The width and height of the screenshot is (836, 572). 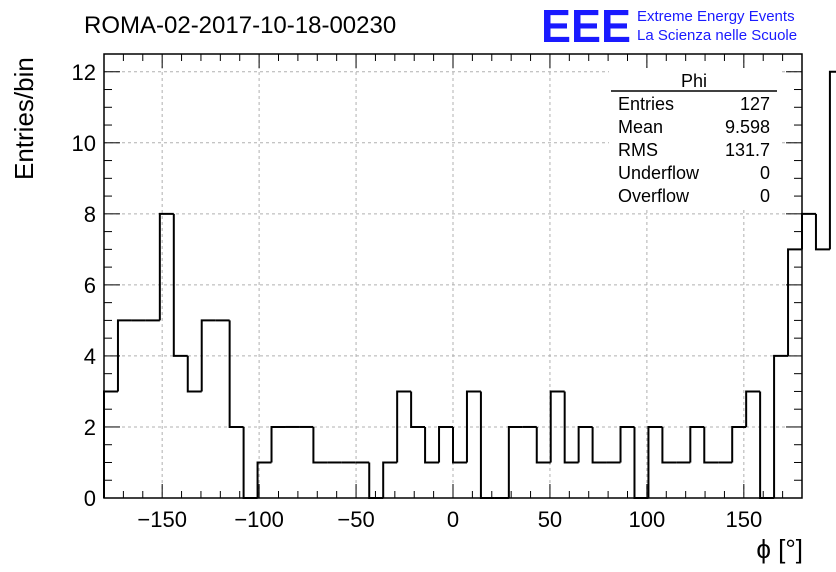 I want to click on y-tick-label: 0, so click(x=90, y=498).